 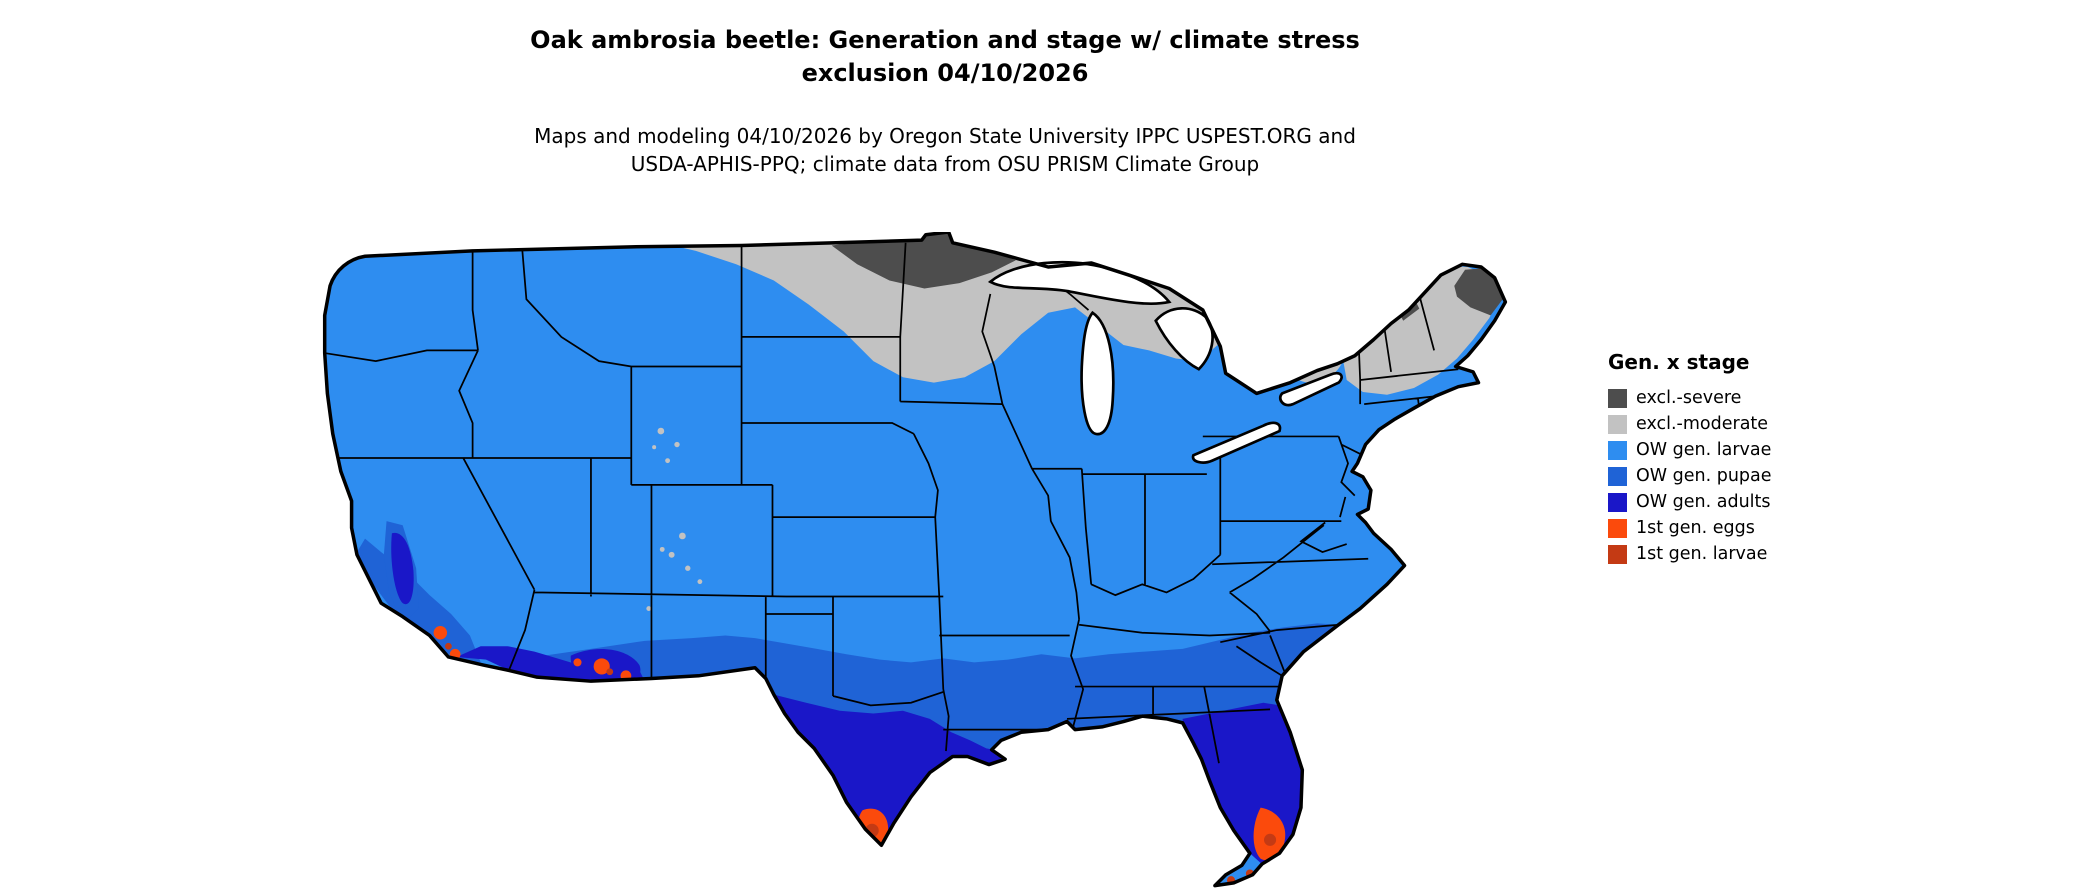 I want to click on legend-item-ow_adults: OW gen. adults, so click(x=1738, y=502).